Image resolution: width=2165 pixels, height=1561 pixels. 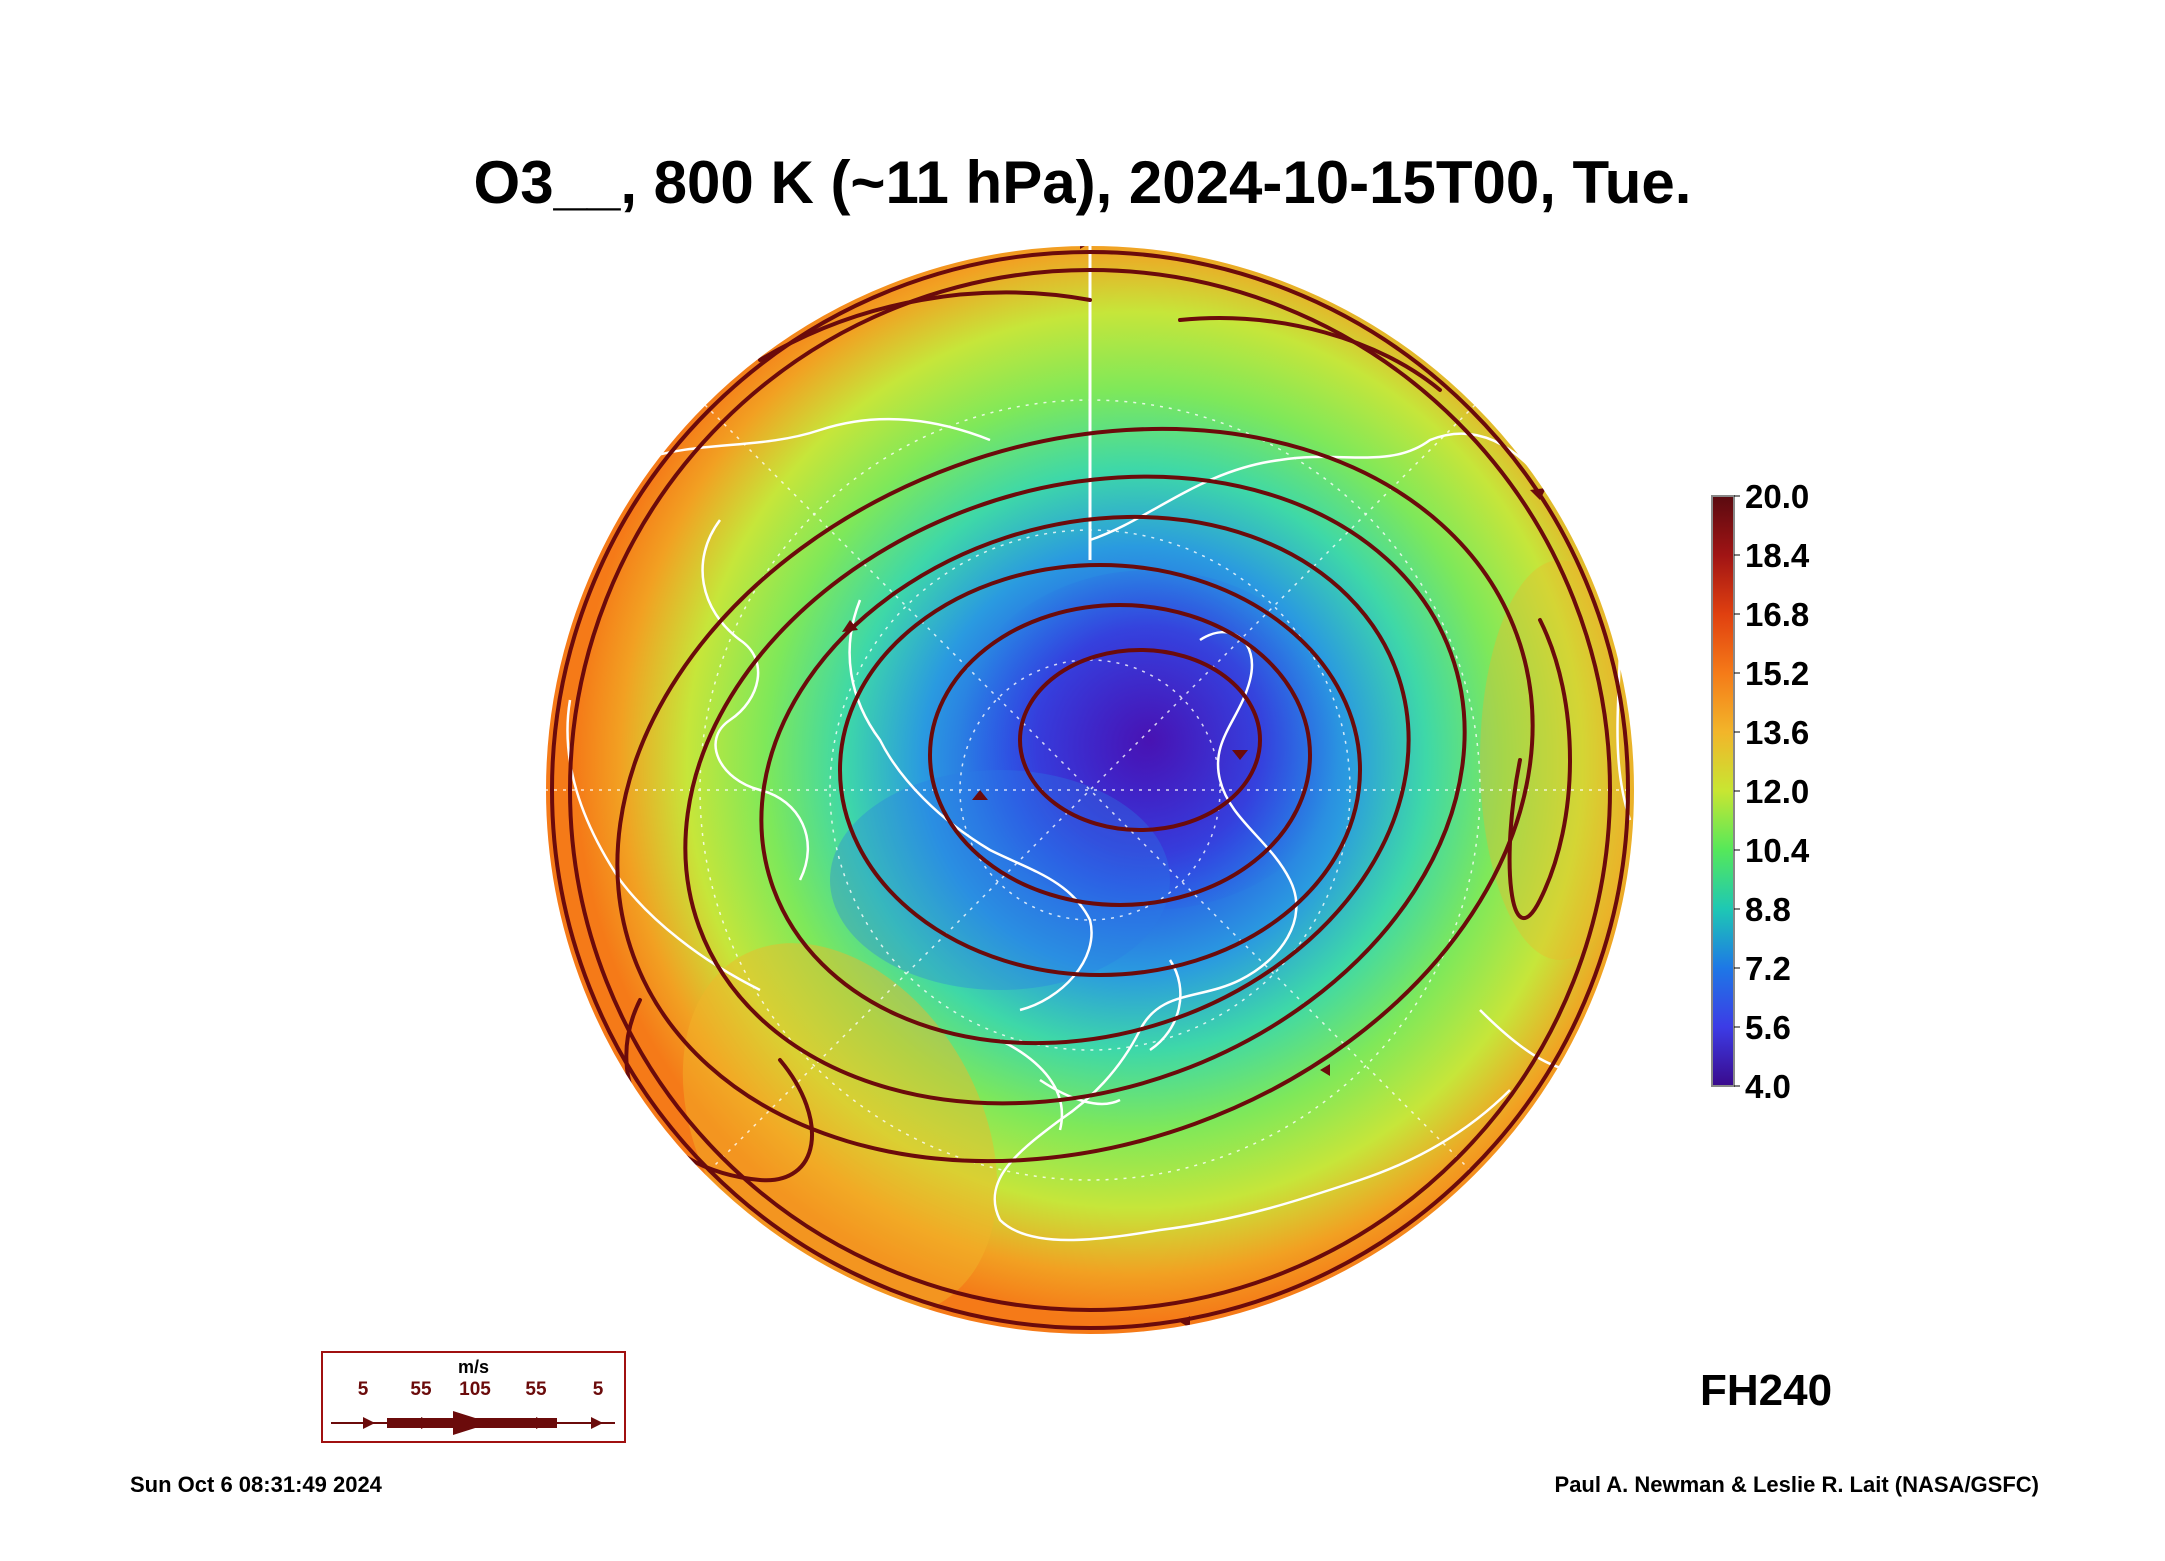 What do you see at coordinates (1777, 673) in the screenshot?
I see `colorbar-tick-label: 15.2` at bounding box center [1777, 673].